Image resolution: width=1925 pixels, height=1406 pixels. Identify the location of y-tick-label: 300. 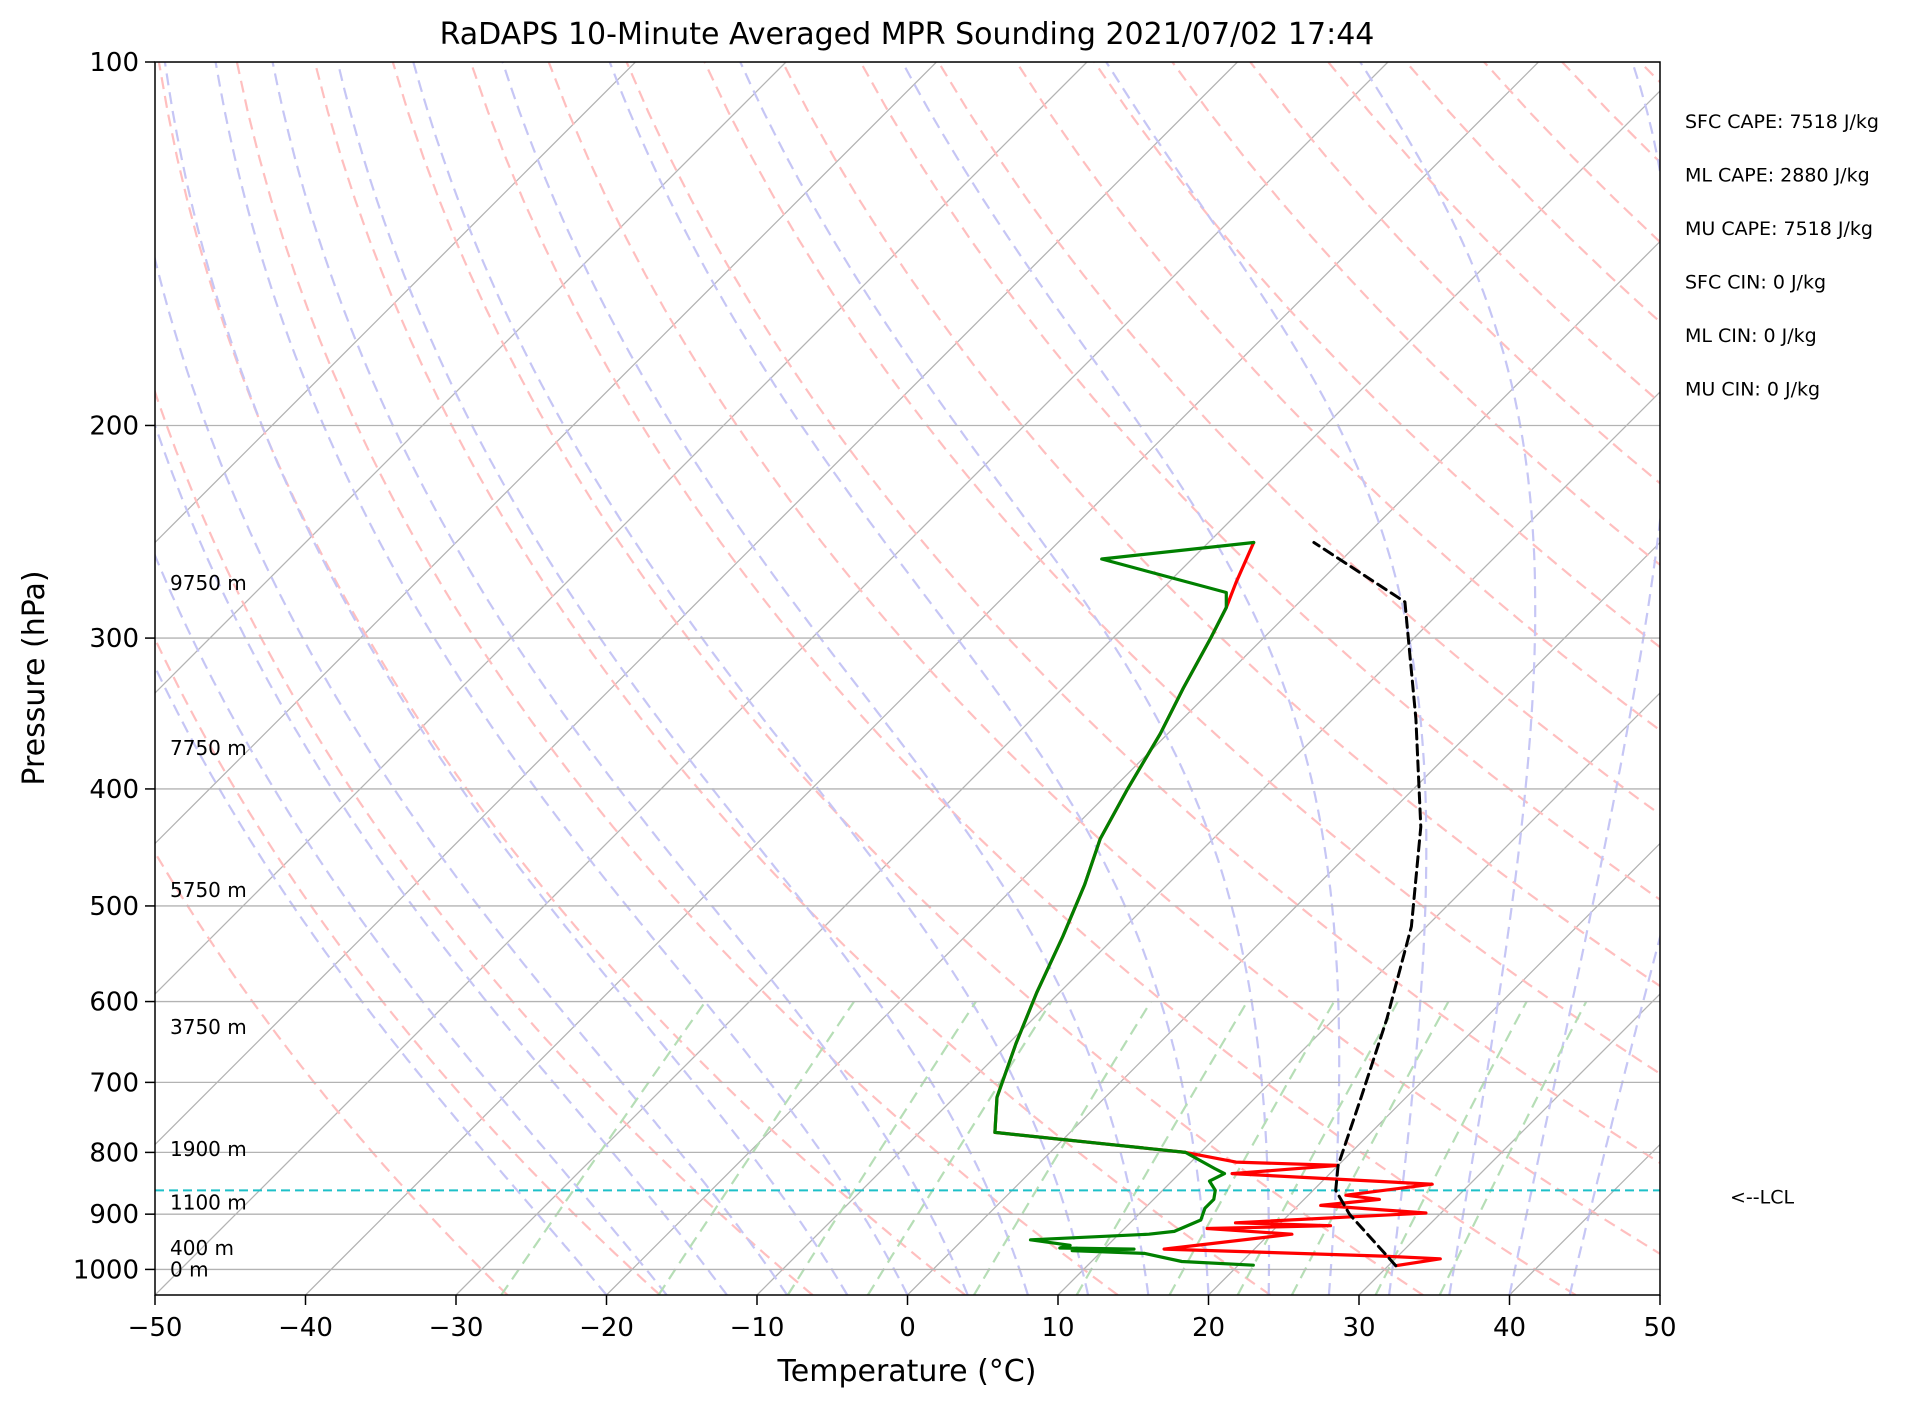
(114, 639).